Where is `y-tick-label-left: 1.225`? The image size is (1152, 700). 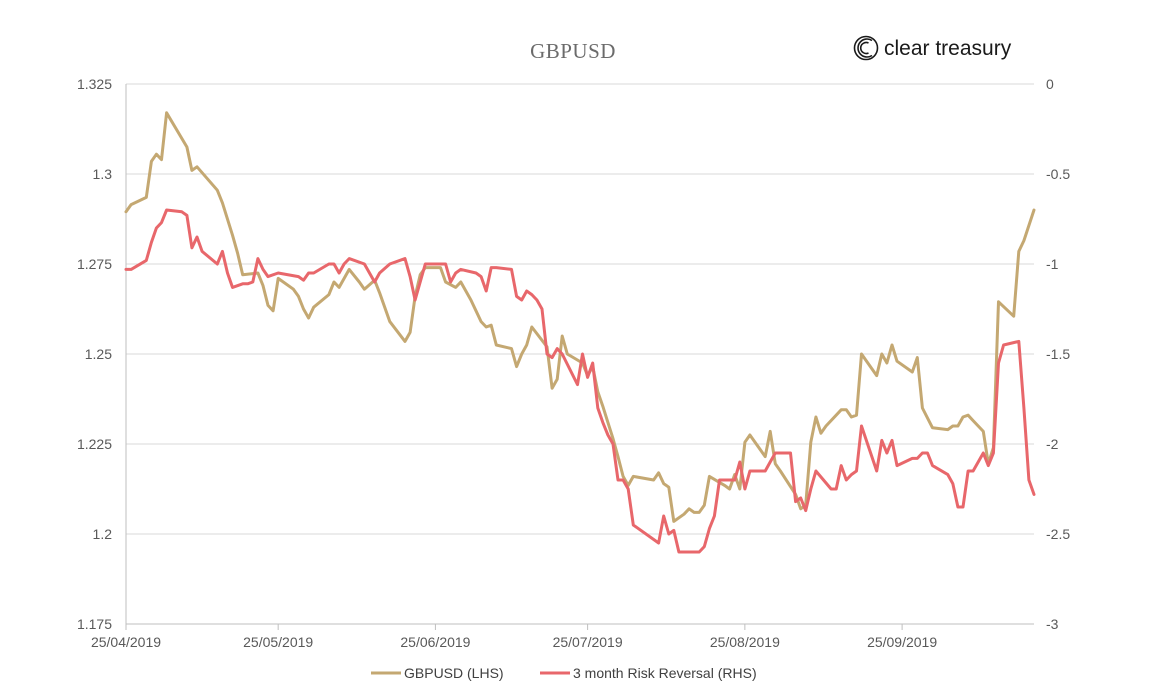
y-tick-label-left: 1.225 is located at coordinates (94, 444).